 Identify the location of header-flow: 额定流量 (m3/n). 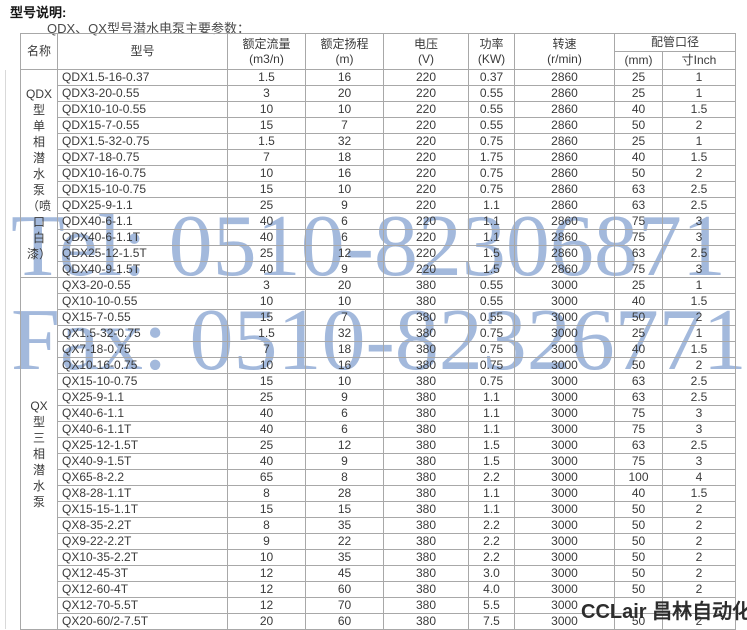
(266, 51).